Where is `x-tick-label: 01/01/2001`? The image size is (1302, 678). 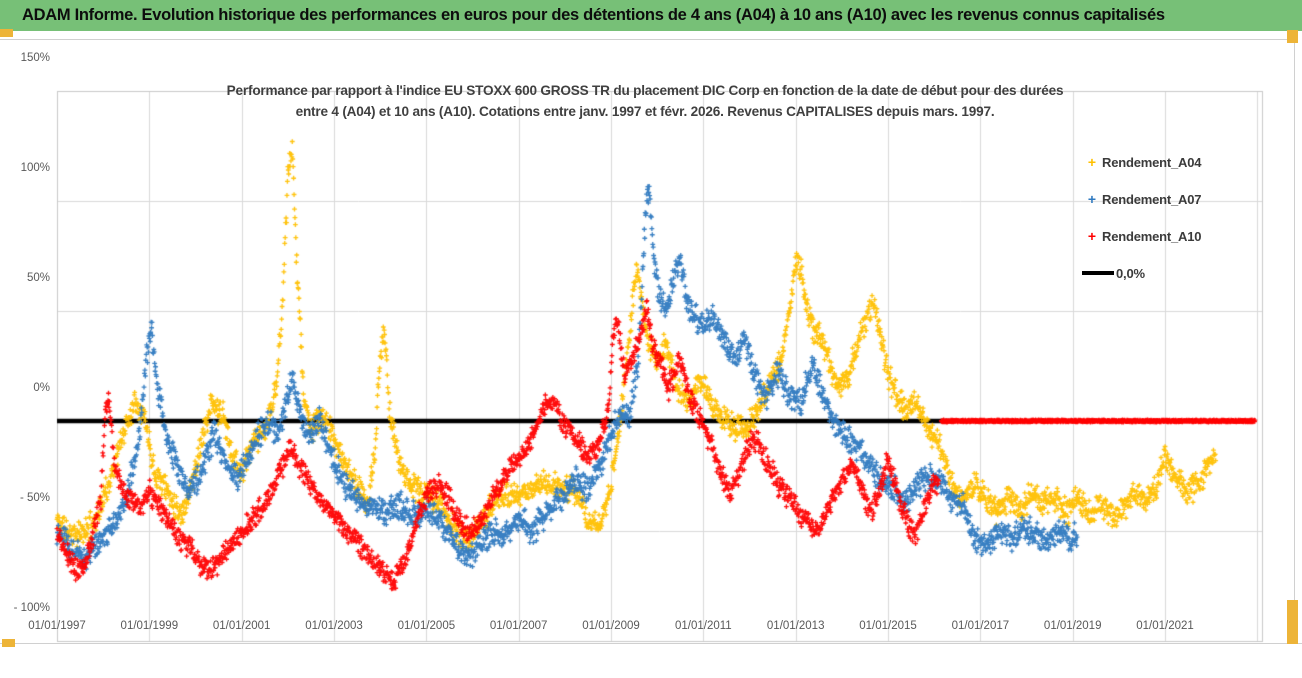
x-tick-label: 01/01/2001 is located at coordinates (241, 626).